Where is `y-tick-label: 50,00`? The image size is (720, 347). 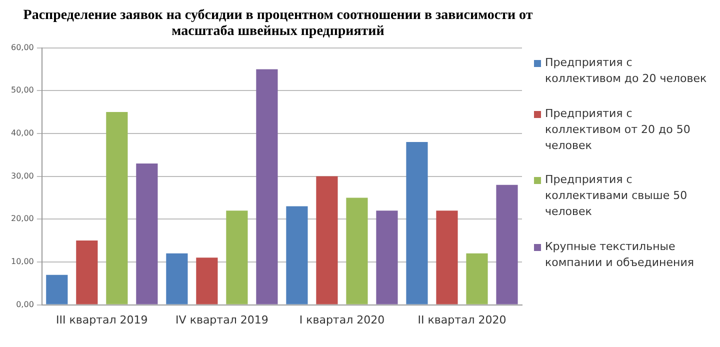
y-tick-label: 50,00 is located at coordinates (22, 90).